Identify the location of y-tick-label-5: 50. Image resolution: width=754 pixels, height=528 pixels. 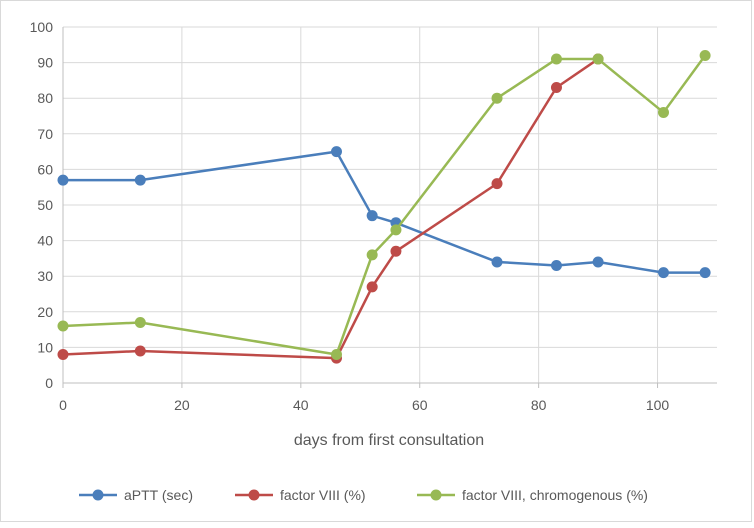
(45, 205).